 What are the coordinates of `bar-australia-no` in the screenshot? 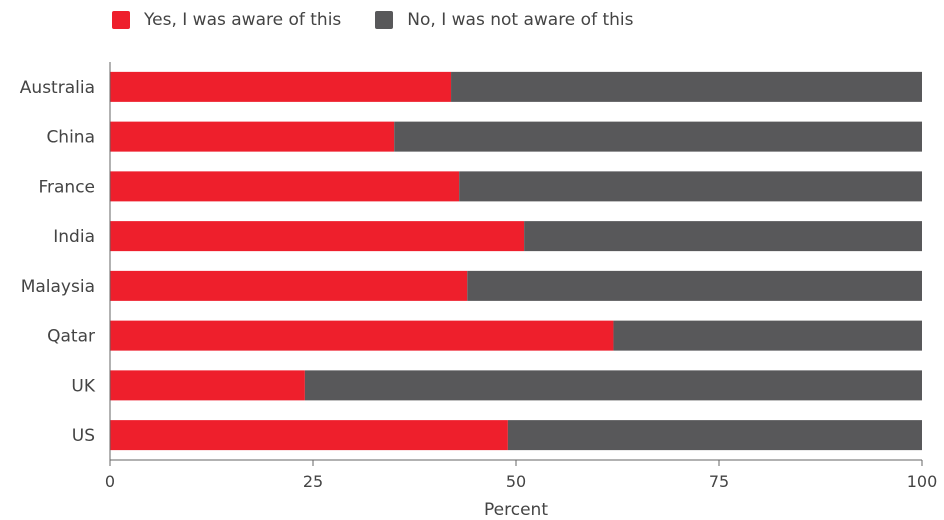 It's located at (686, 86).